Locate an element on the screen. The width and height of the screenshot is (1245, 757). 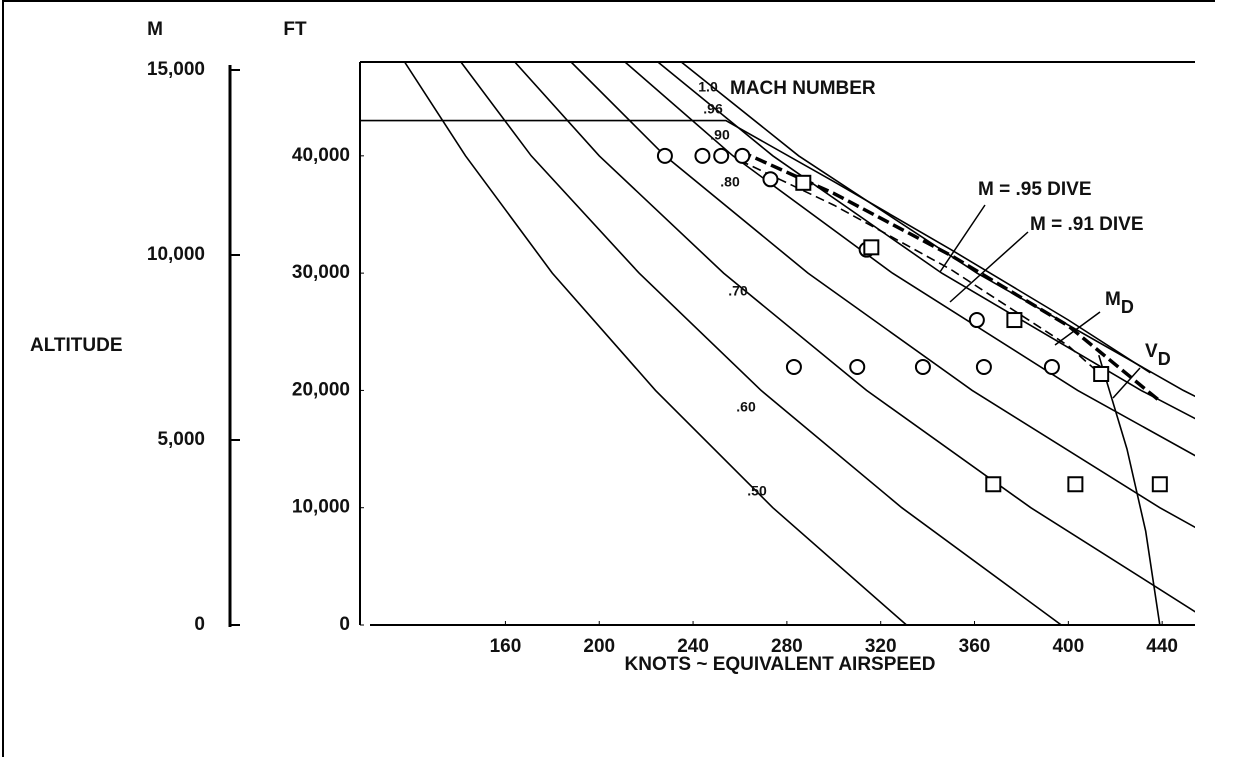
series-line is located at coordinates (1129, 489).